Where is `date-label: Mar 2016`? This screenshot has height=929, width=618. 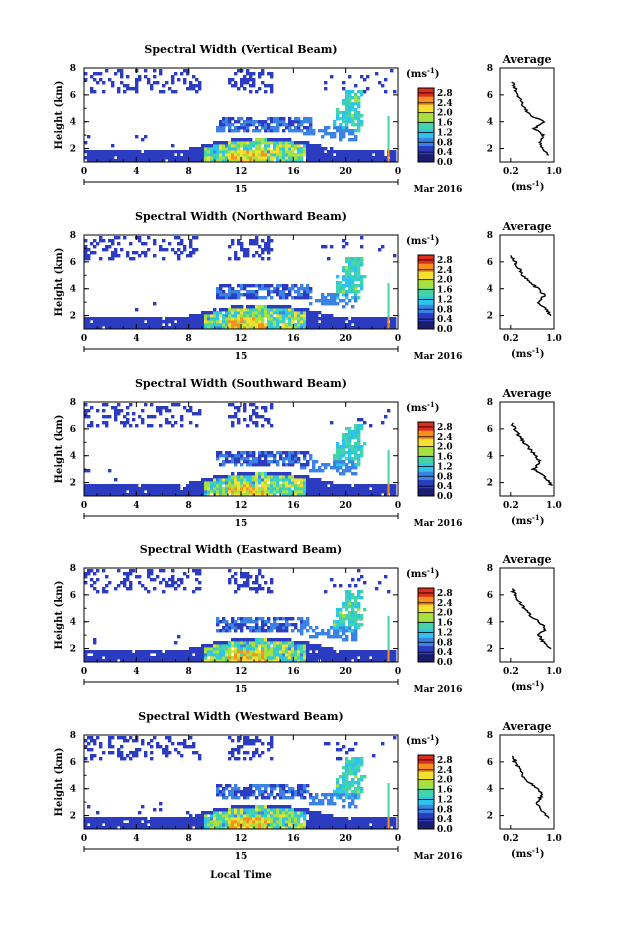
date-label: Mar 2016 is located at coordinates (438, 190).